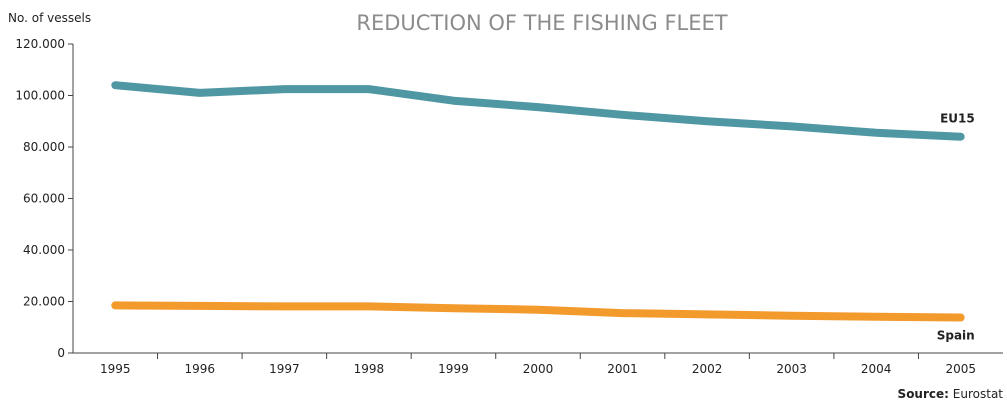 The width and height of the screenshot is (1007, 402). What do you see at coordinates (44, 147) in the screenshot?
I see `y-tick-label: 80.000` at bounding box center [44, 147].